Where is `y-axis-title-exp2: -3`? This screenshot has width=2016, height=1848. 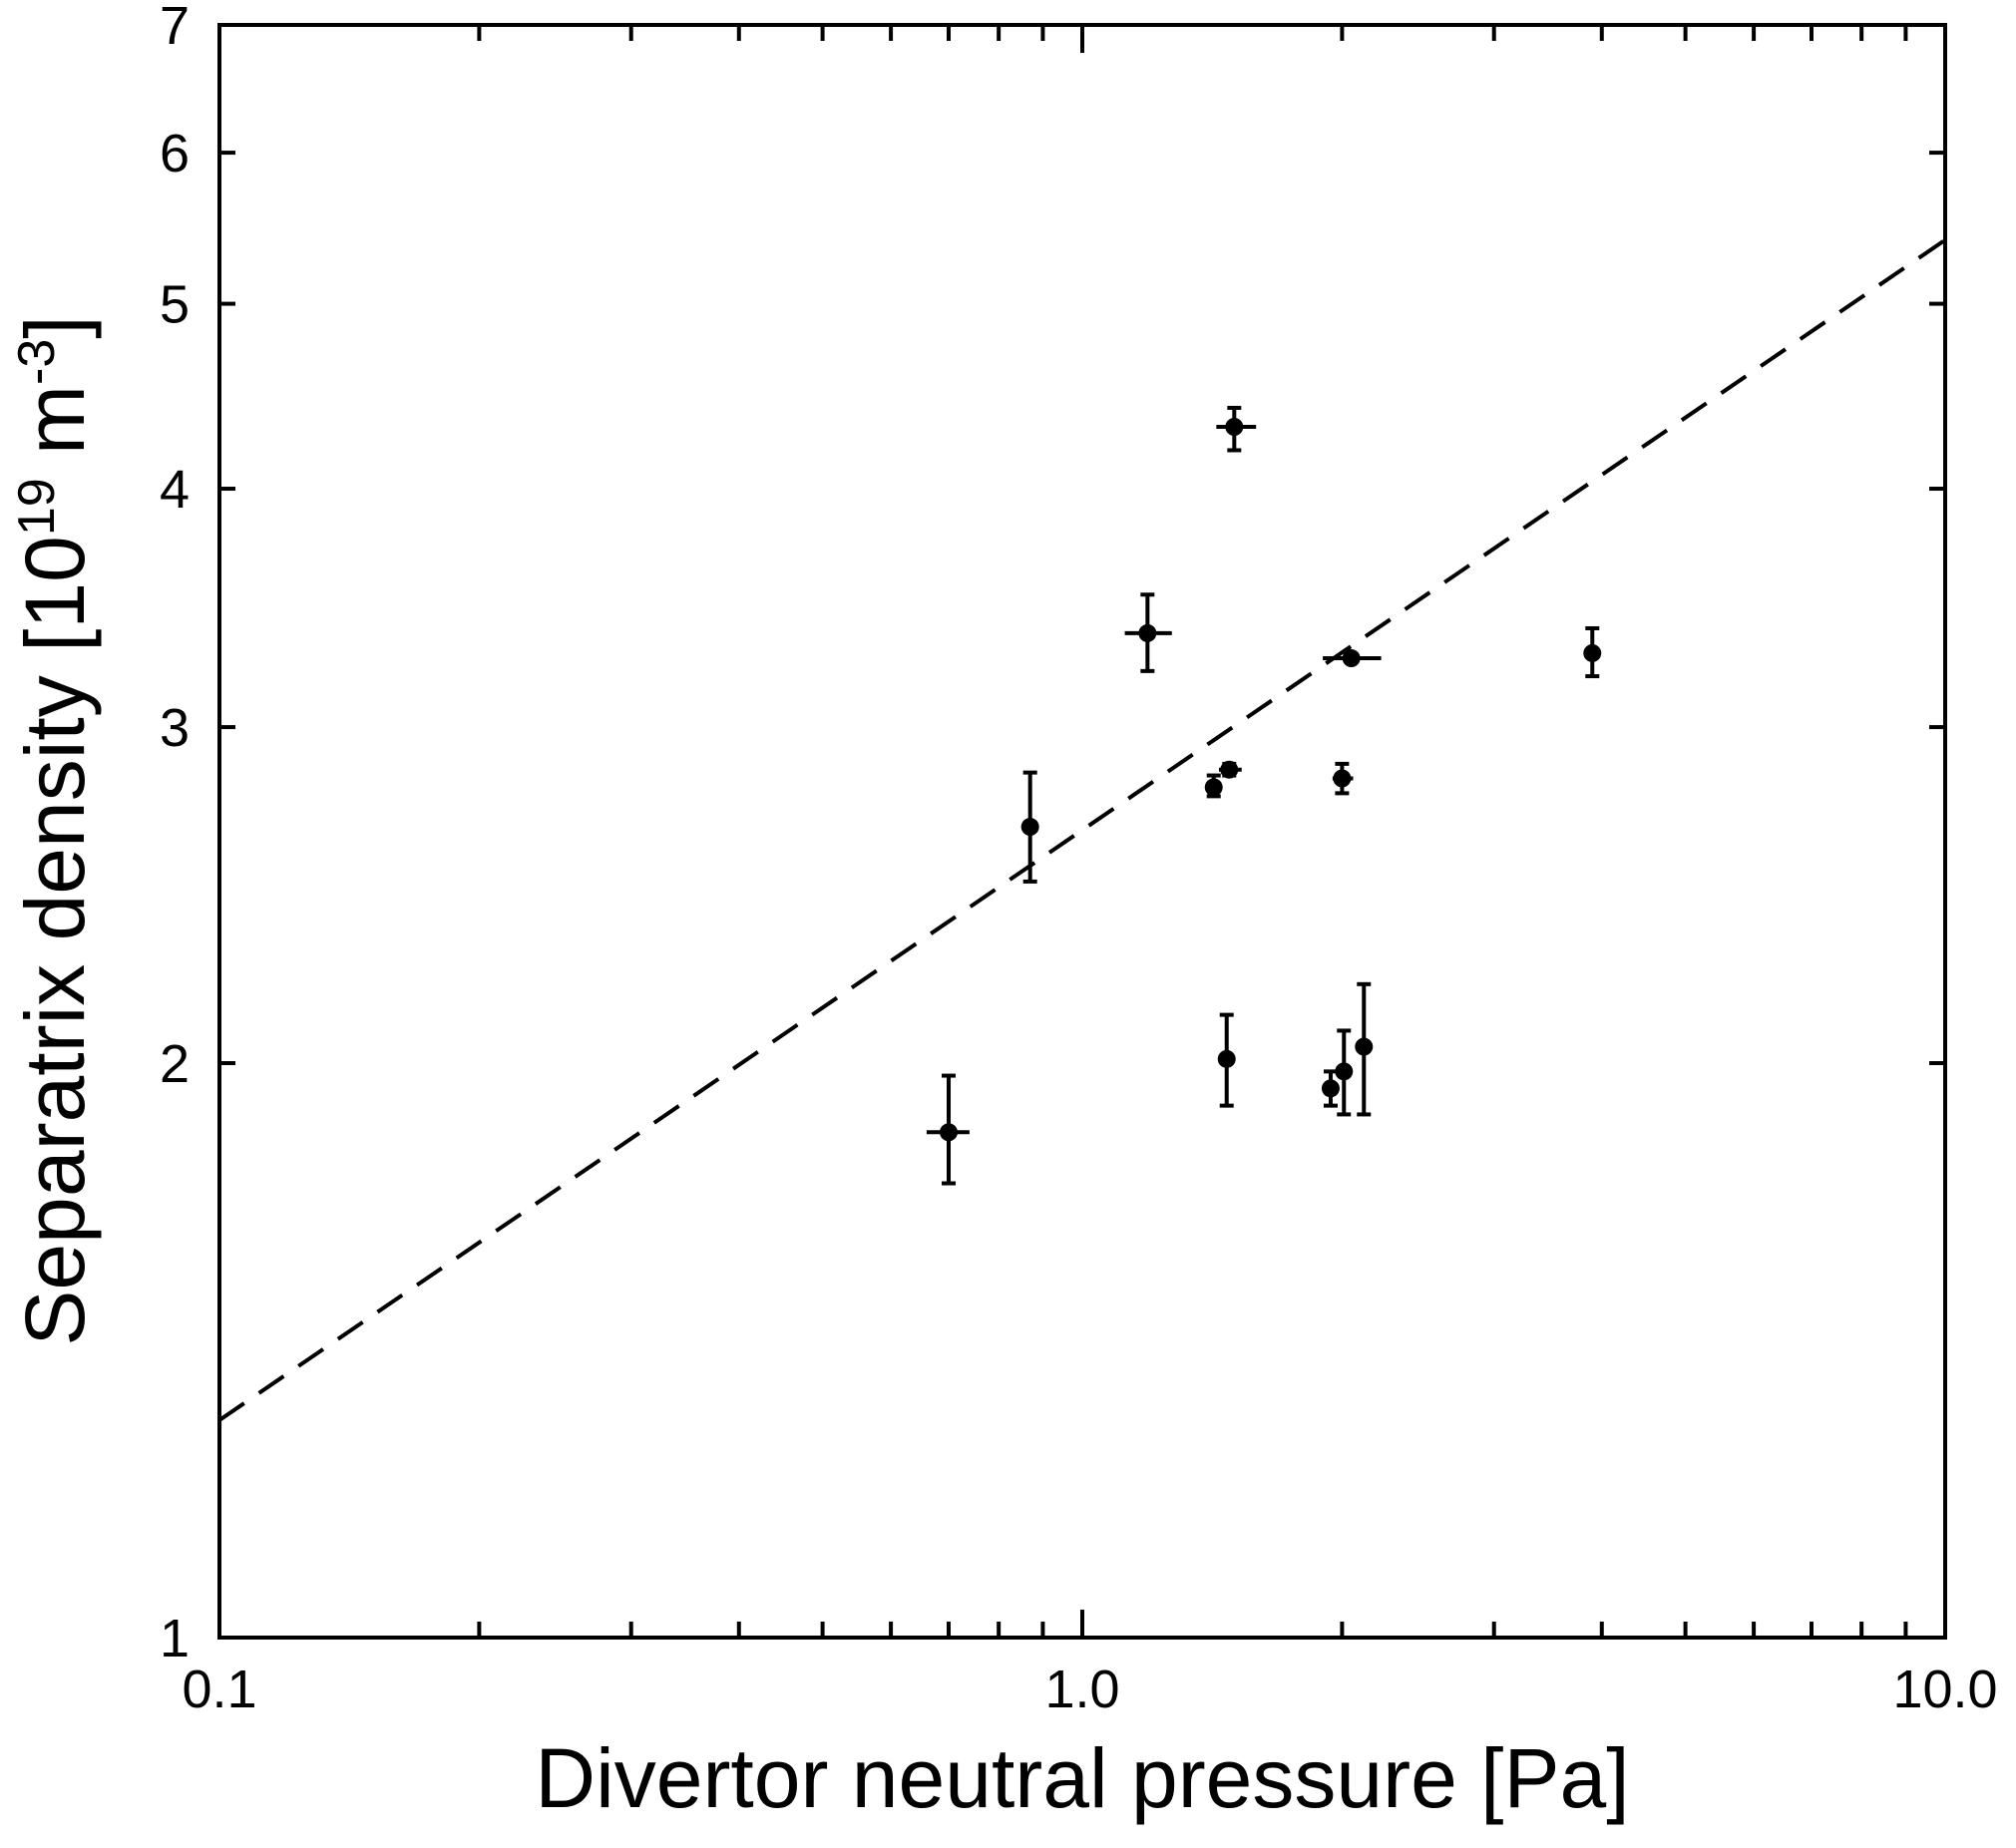 y-axis-title-exp2: -3 is located at coordinates (37, 362).